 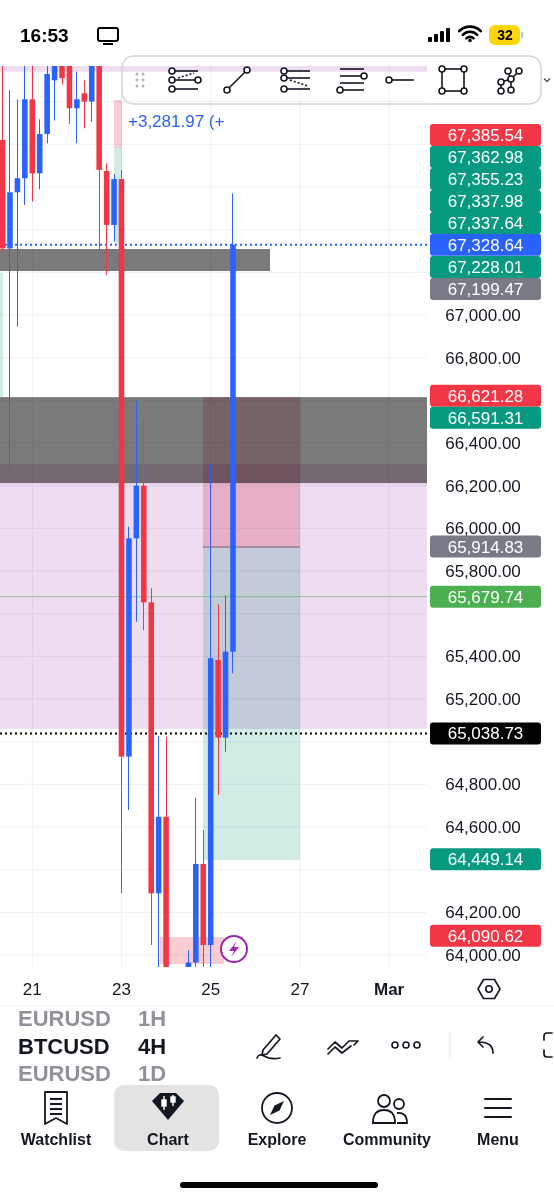 I want to click on text: 67,199.47, so click(x=485, y=289).